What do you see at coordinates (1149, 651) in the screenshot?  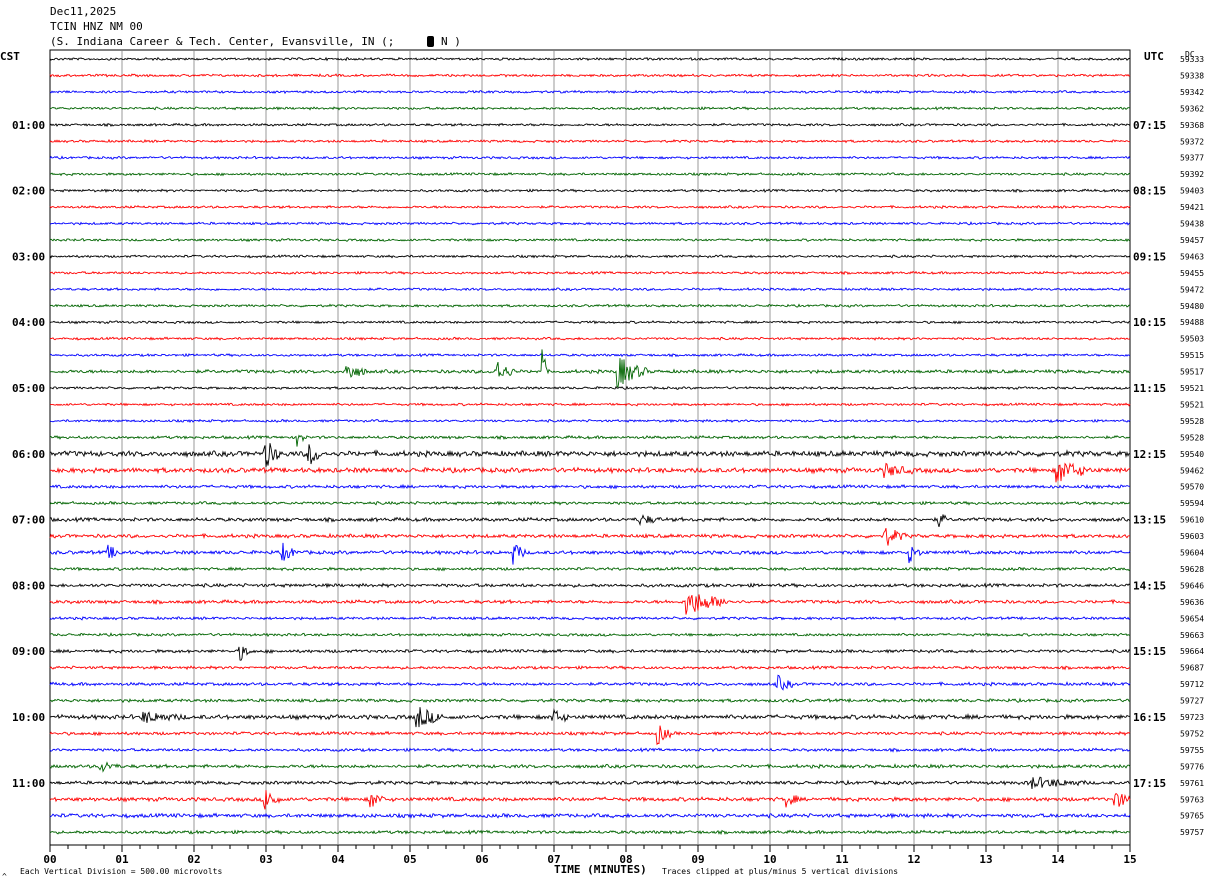 I see `utc-hour-label: 15:15` at bounding box center [1149, 651].